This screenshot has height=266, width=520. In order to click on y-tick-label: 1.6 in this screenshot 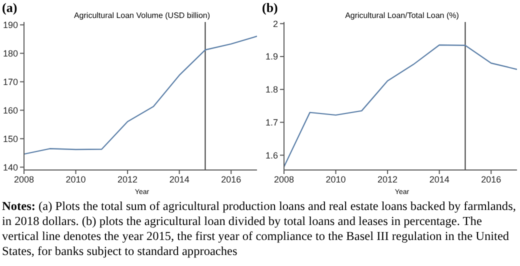, I will do `click(271, 155)`.